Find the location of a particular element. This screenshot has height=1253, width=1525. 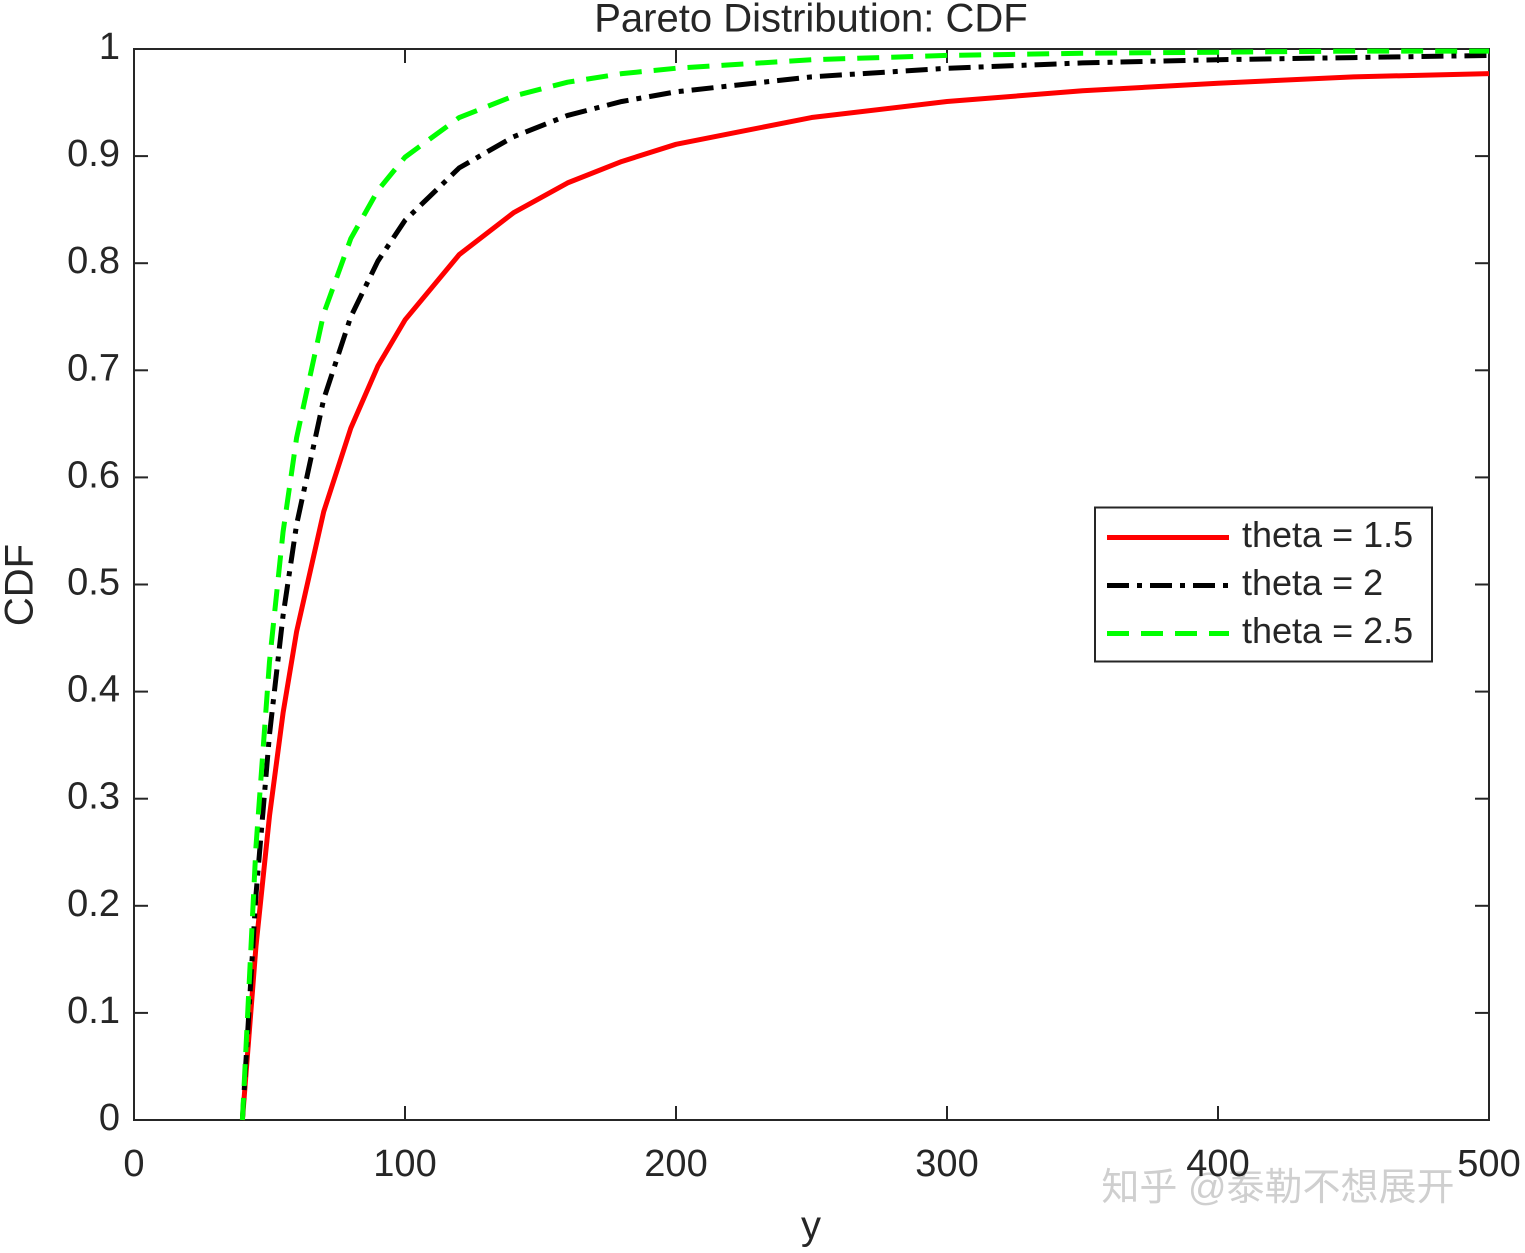

watermark: 知乎 @泰勒不想展开 is located at coordinates (1277, 1188).